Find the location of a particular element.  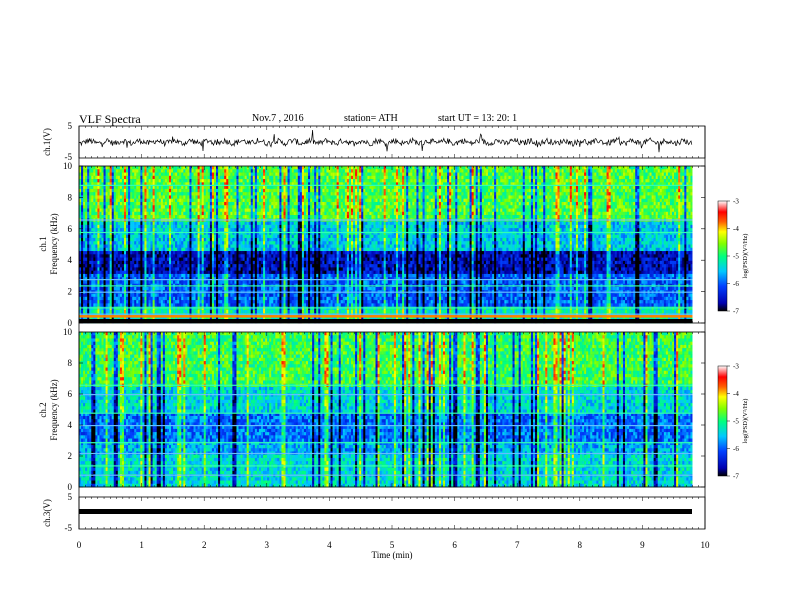

ch1-waveform is located at coordinates (385, 141).